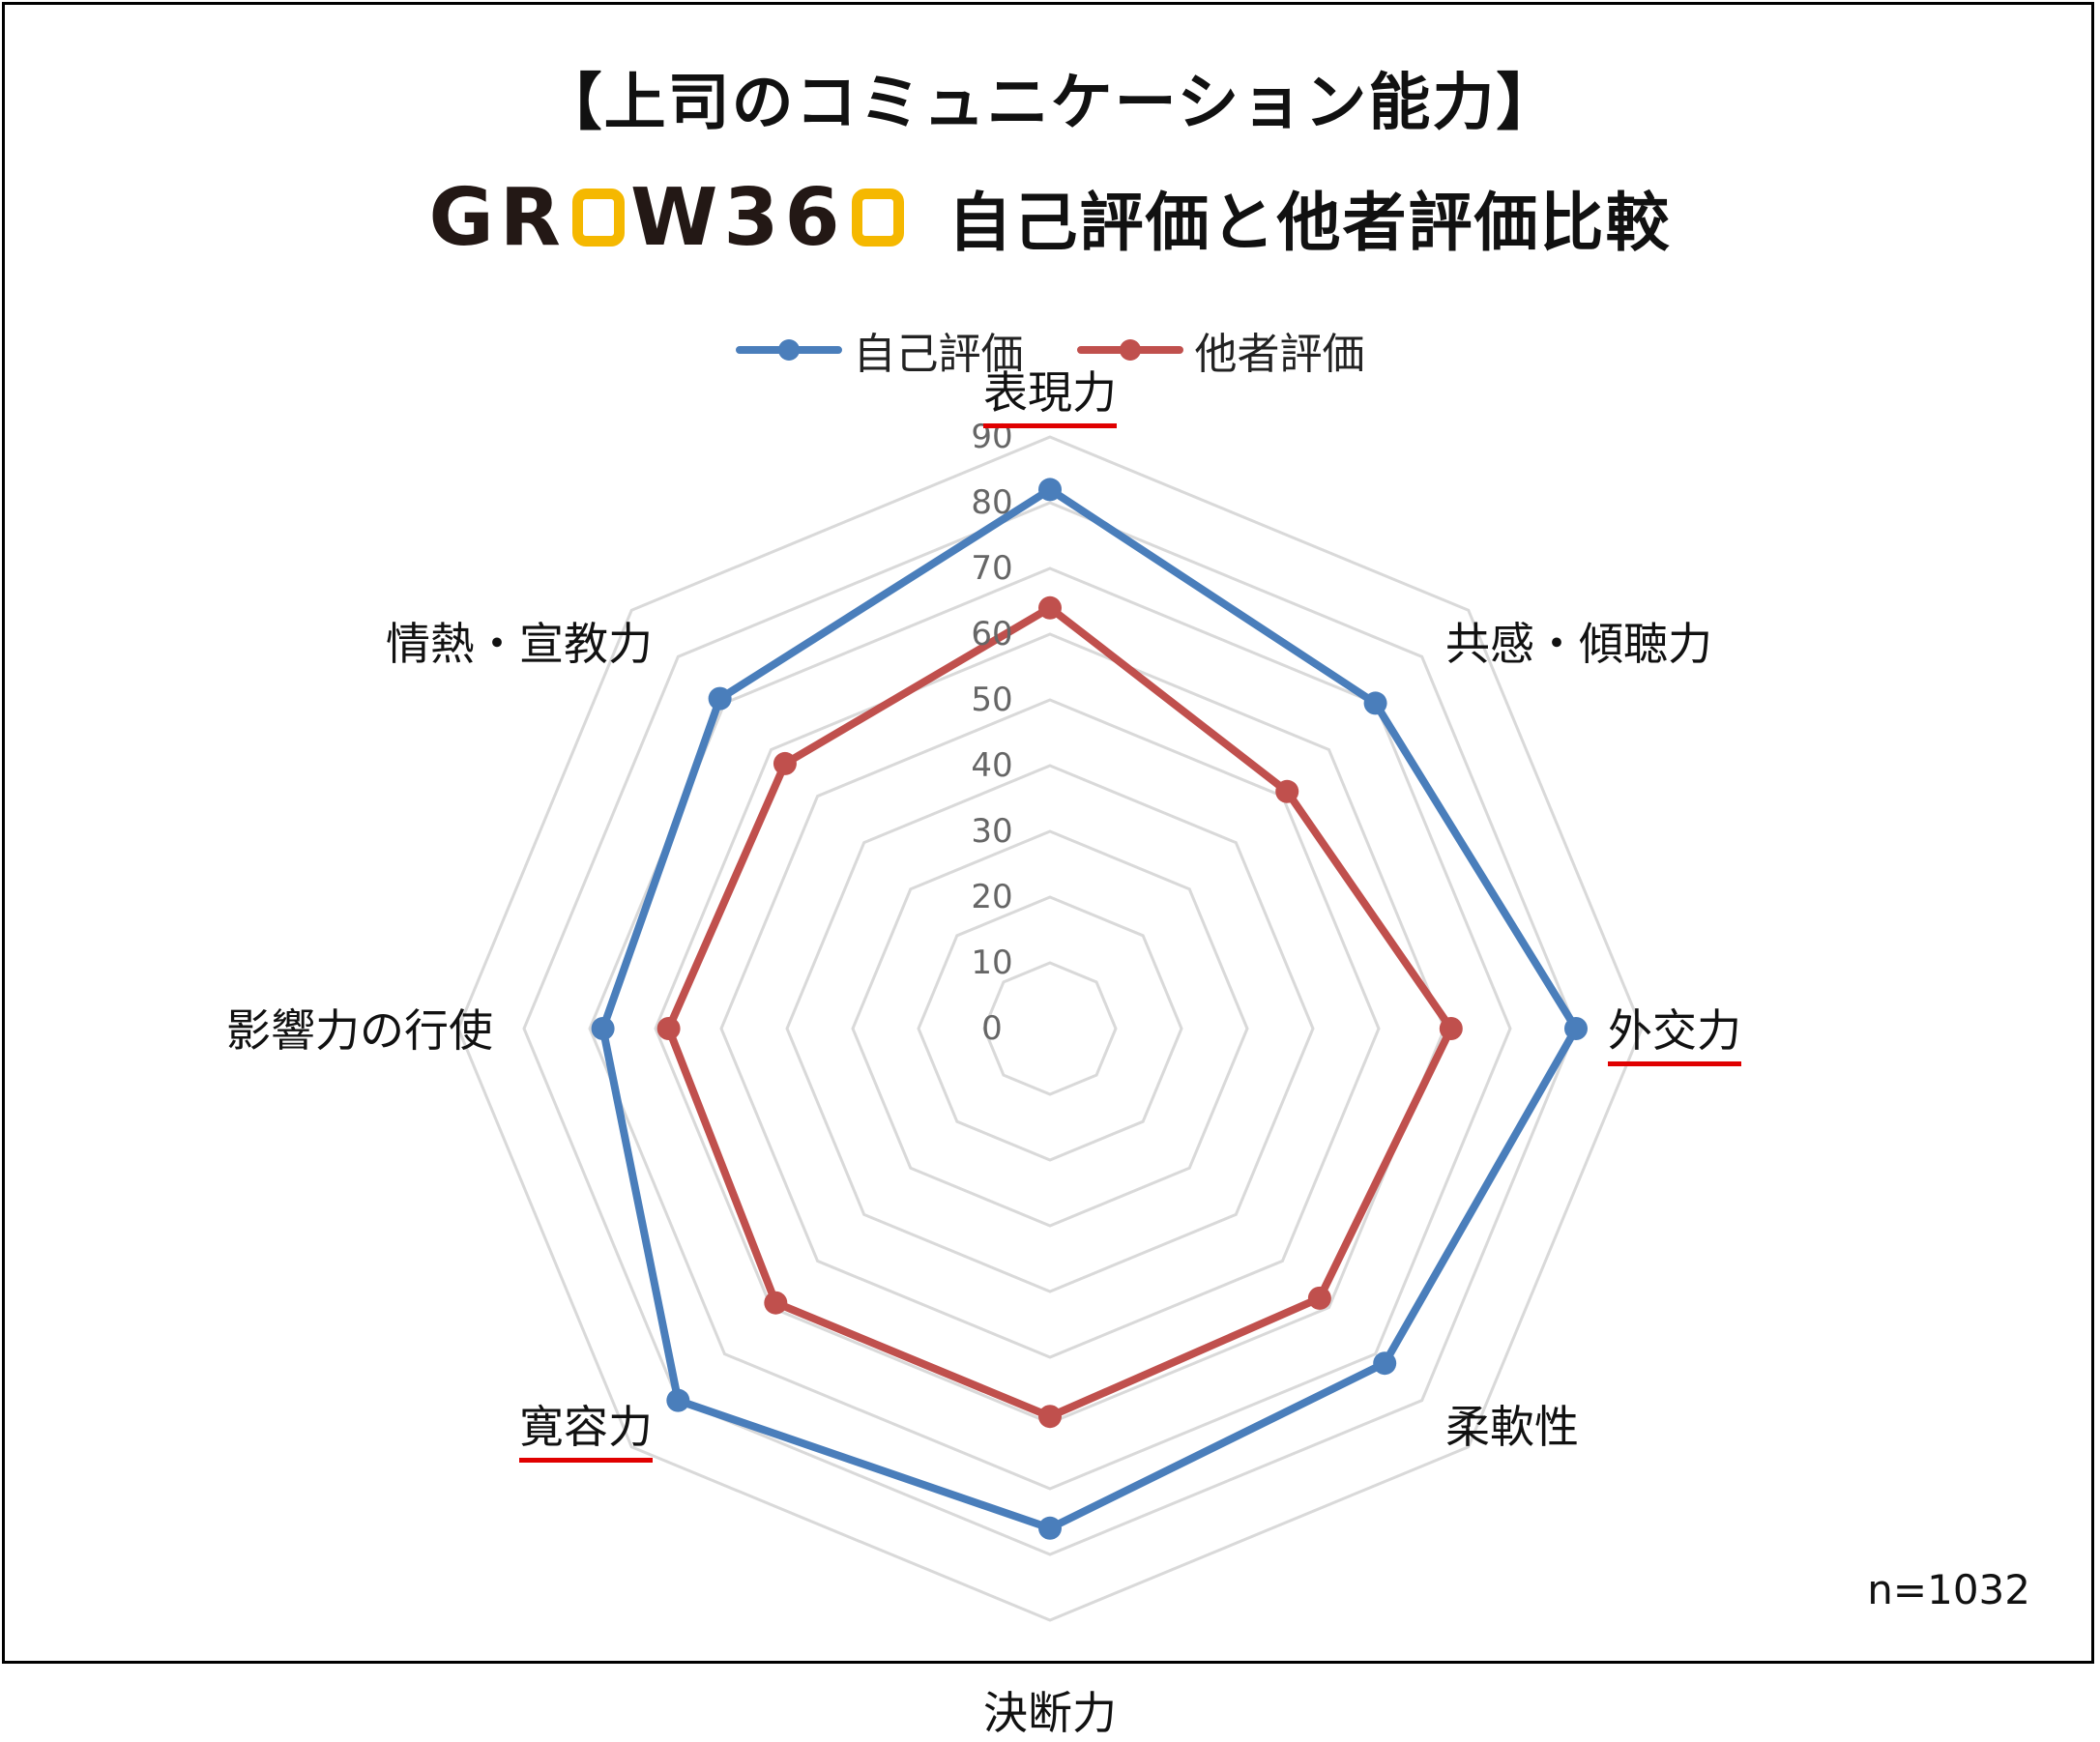 The image size is (2100, 1742). Describe the element at coordinates (1050, 393) in the screenshot. I see `category-label-0: 表現力` at that location.